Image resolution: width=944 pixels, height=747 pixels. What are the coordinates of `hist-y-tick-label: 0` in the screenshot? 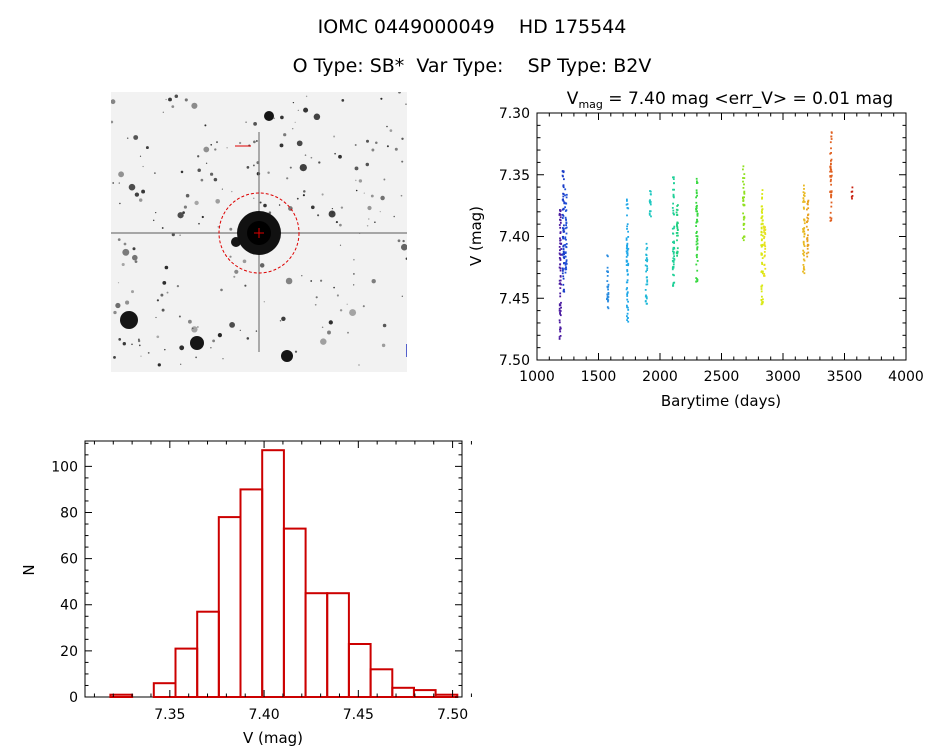 It's located at (73, 698).